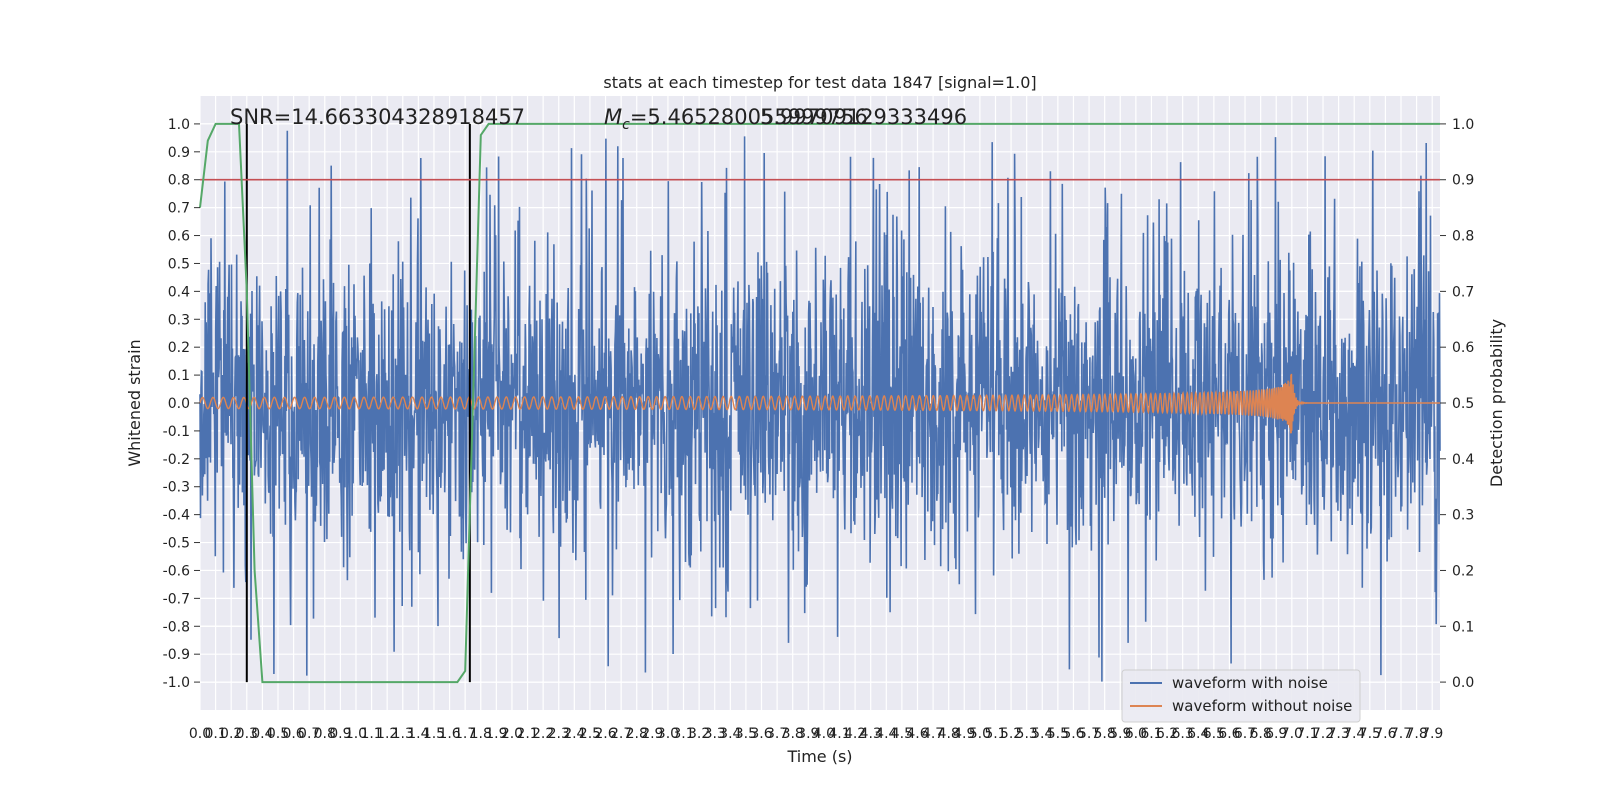  What do you see at coordinates (626, 125) in the screenshot?
I see `mc-subscript: c` at bounding box center [626, 125].